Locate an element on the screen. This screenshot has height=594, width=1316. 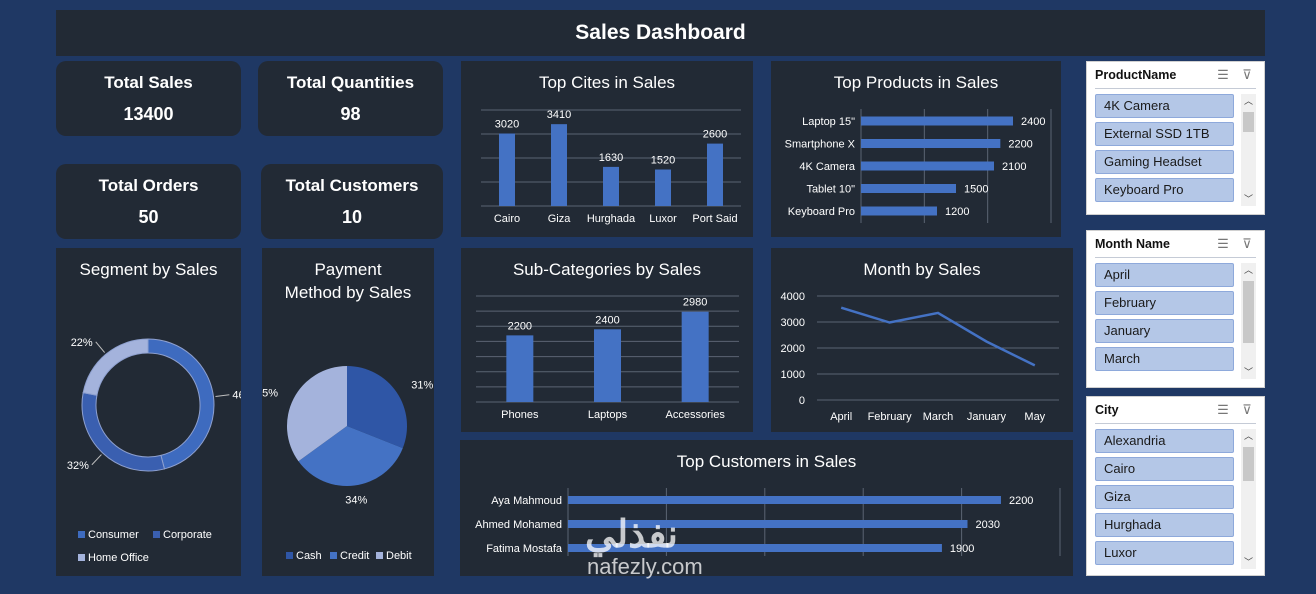
kpi-total-quantities: Total Quantities 98 is located at coordinates (350, 98).